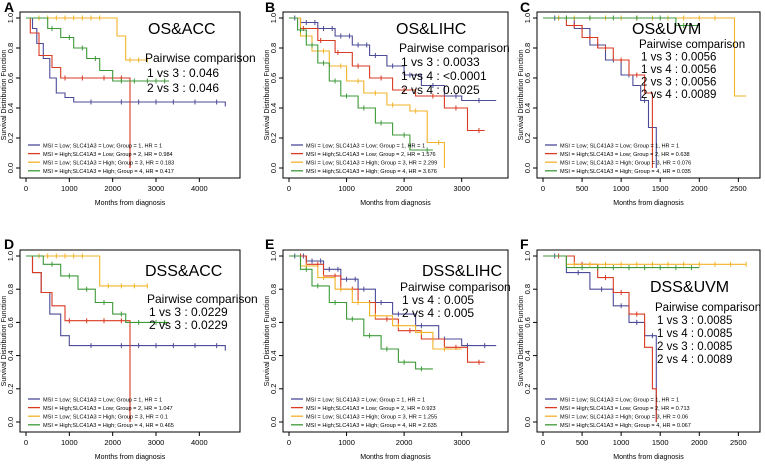 This screenshot has width=765, height=473. What do you see at coordinates (9, 244) in the screenshot?
I see `panel-letter: D` at bounding box center [9, 244].